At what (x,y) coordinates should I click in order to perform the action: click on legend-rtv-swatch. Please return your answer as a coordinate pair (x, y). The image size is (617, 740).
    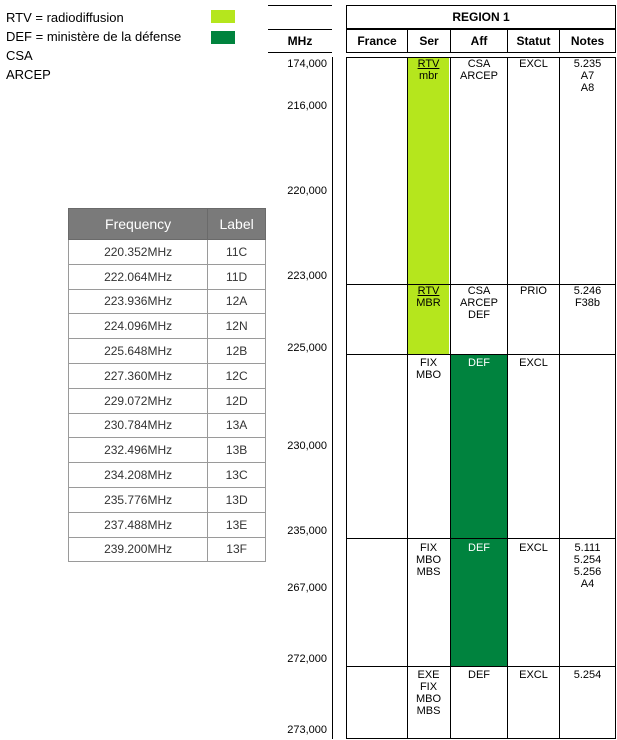
    Looking at the image, I should click on (223, 16).